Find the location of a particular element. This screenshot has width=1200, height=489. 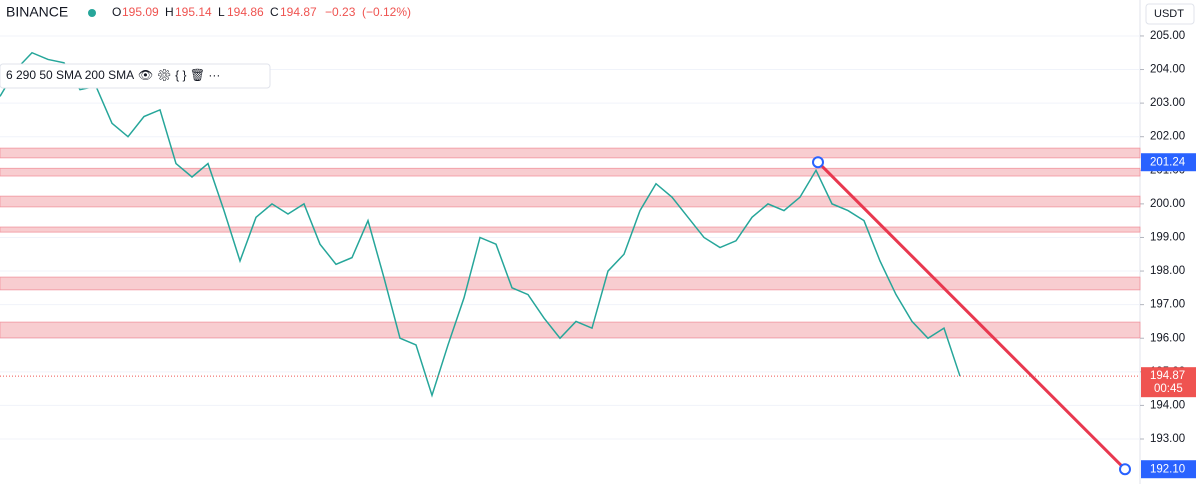

y-tick-label: 205.00 is located at coordinates (1167, 36).